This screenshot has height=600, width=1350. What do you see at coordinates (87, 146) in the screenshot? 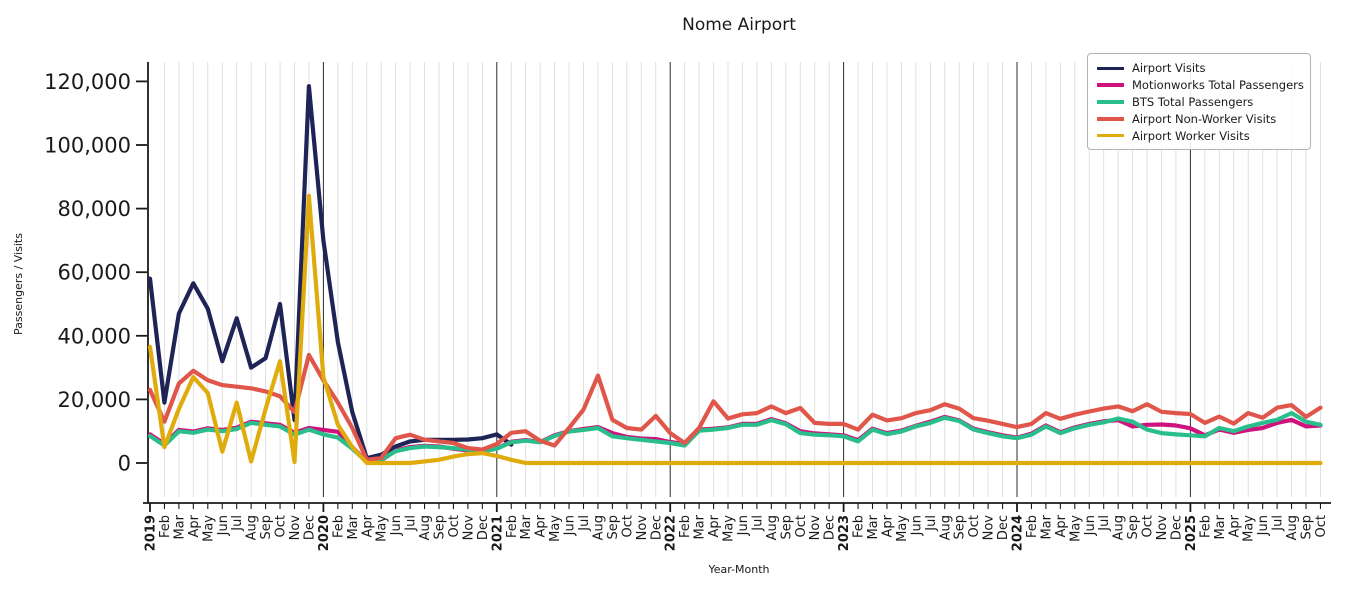
I see `y-tick-label: 100,000` at bounding box center [87, 146].